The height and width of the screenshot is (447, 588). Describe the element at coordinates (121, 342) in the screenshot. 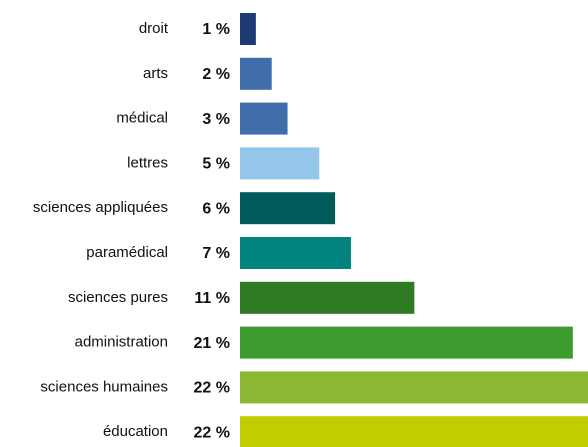

I see `category-label: administration` at that location.